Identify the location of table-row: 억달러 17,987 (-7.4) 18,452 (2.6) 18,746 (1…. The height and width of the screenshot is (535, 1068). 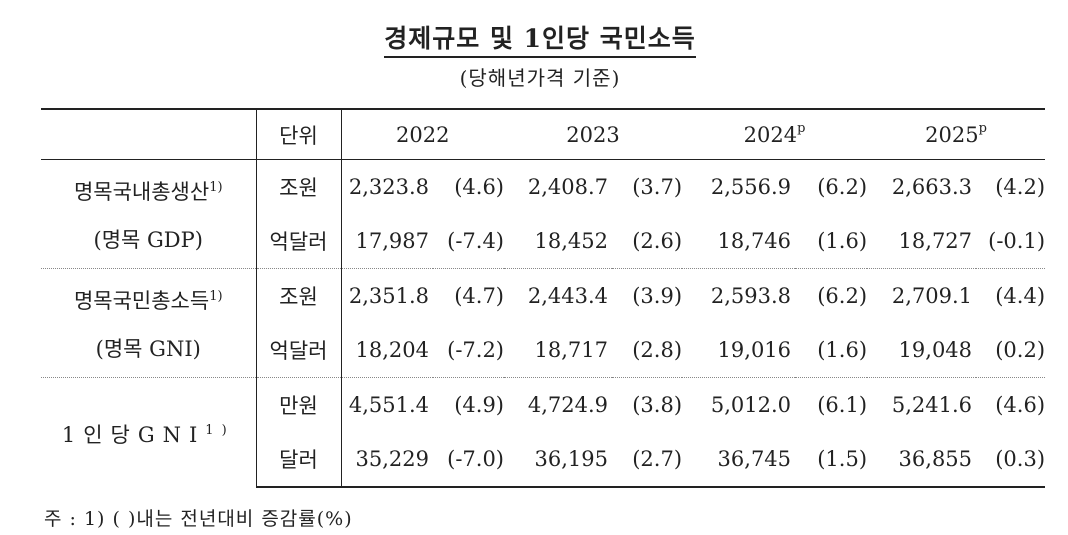
(543, 241).